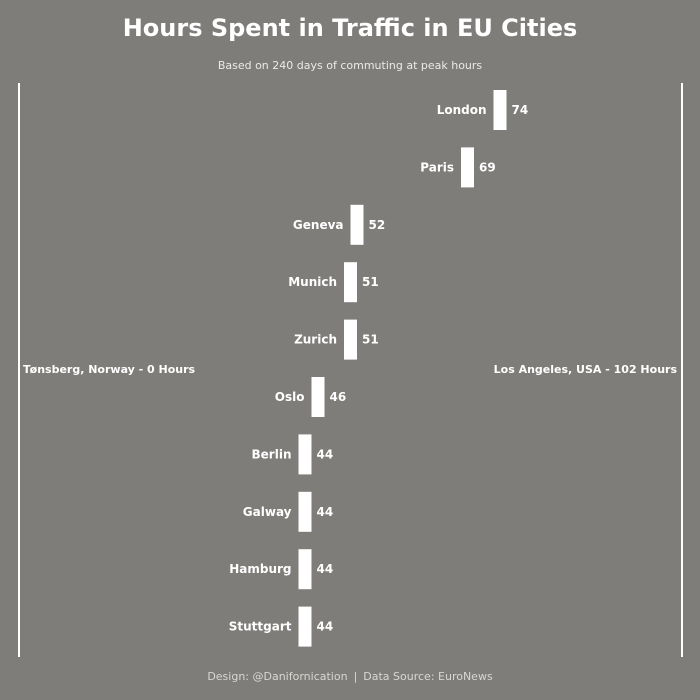 This screenshot has height=700, width=700. Describe the element at coordinates (260, 569) in the screenshot. I see `category-label-hamburg: Hamburg` at that location.